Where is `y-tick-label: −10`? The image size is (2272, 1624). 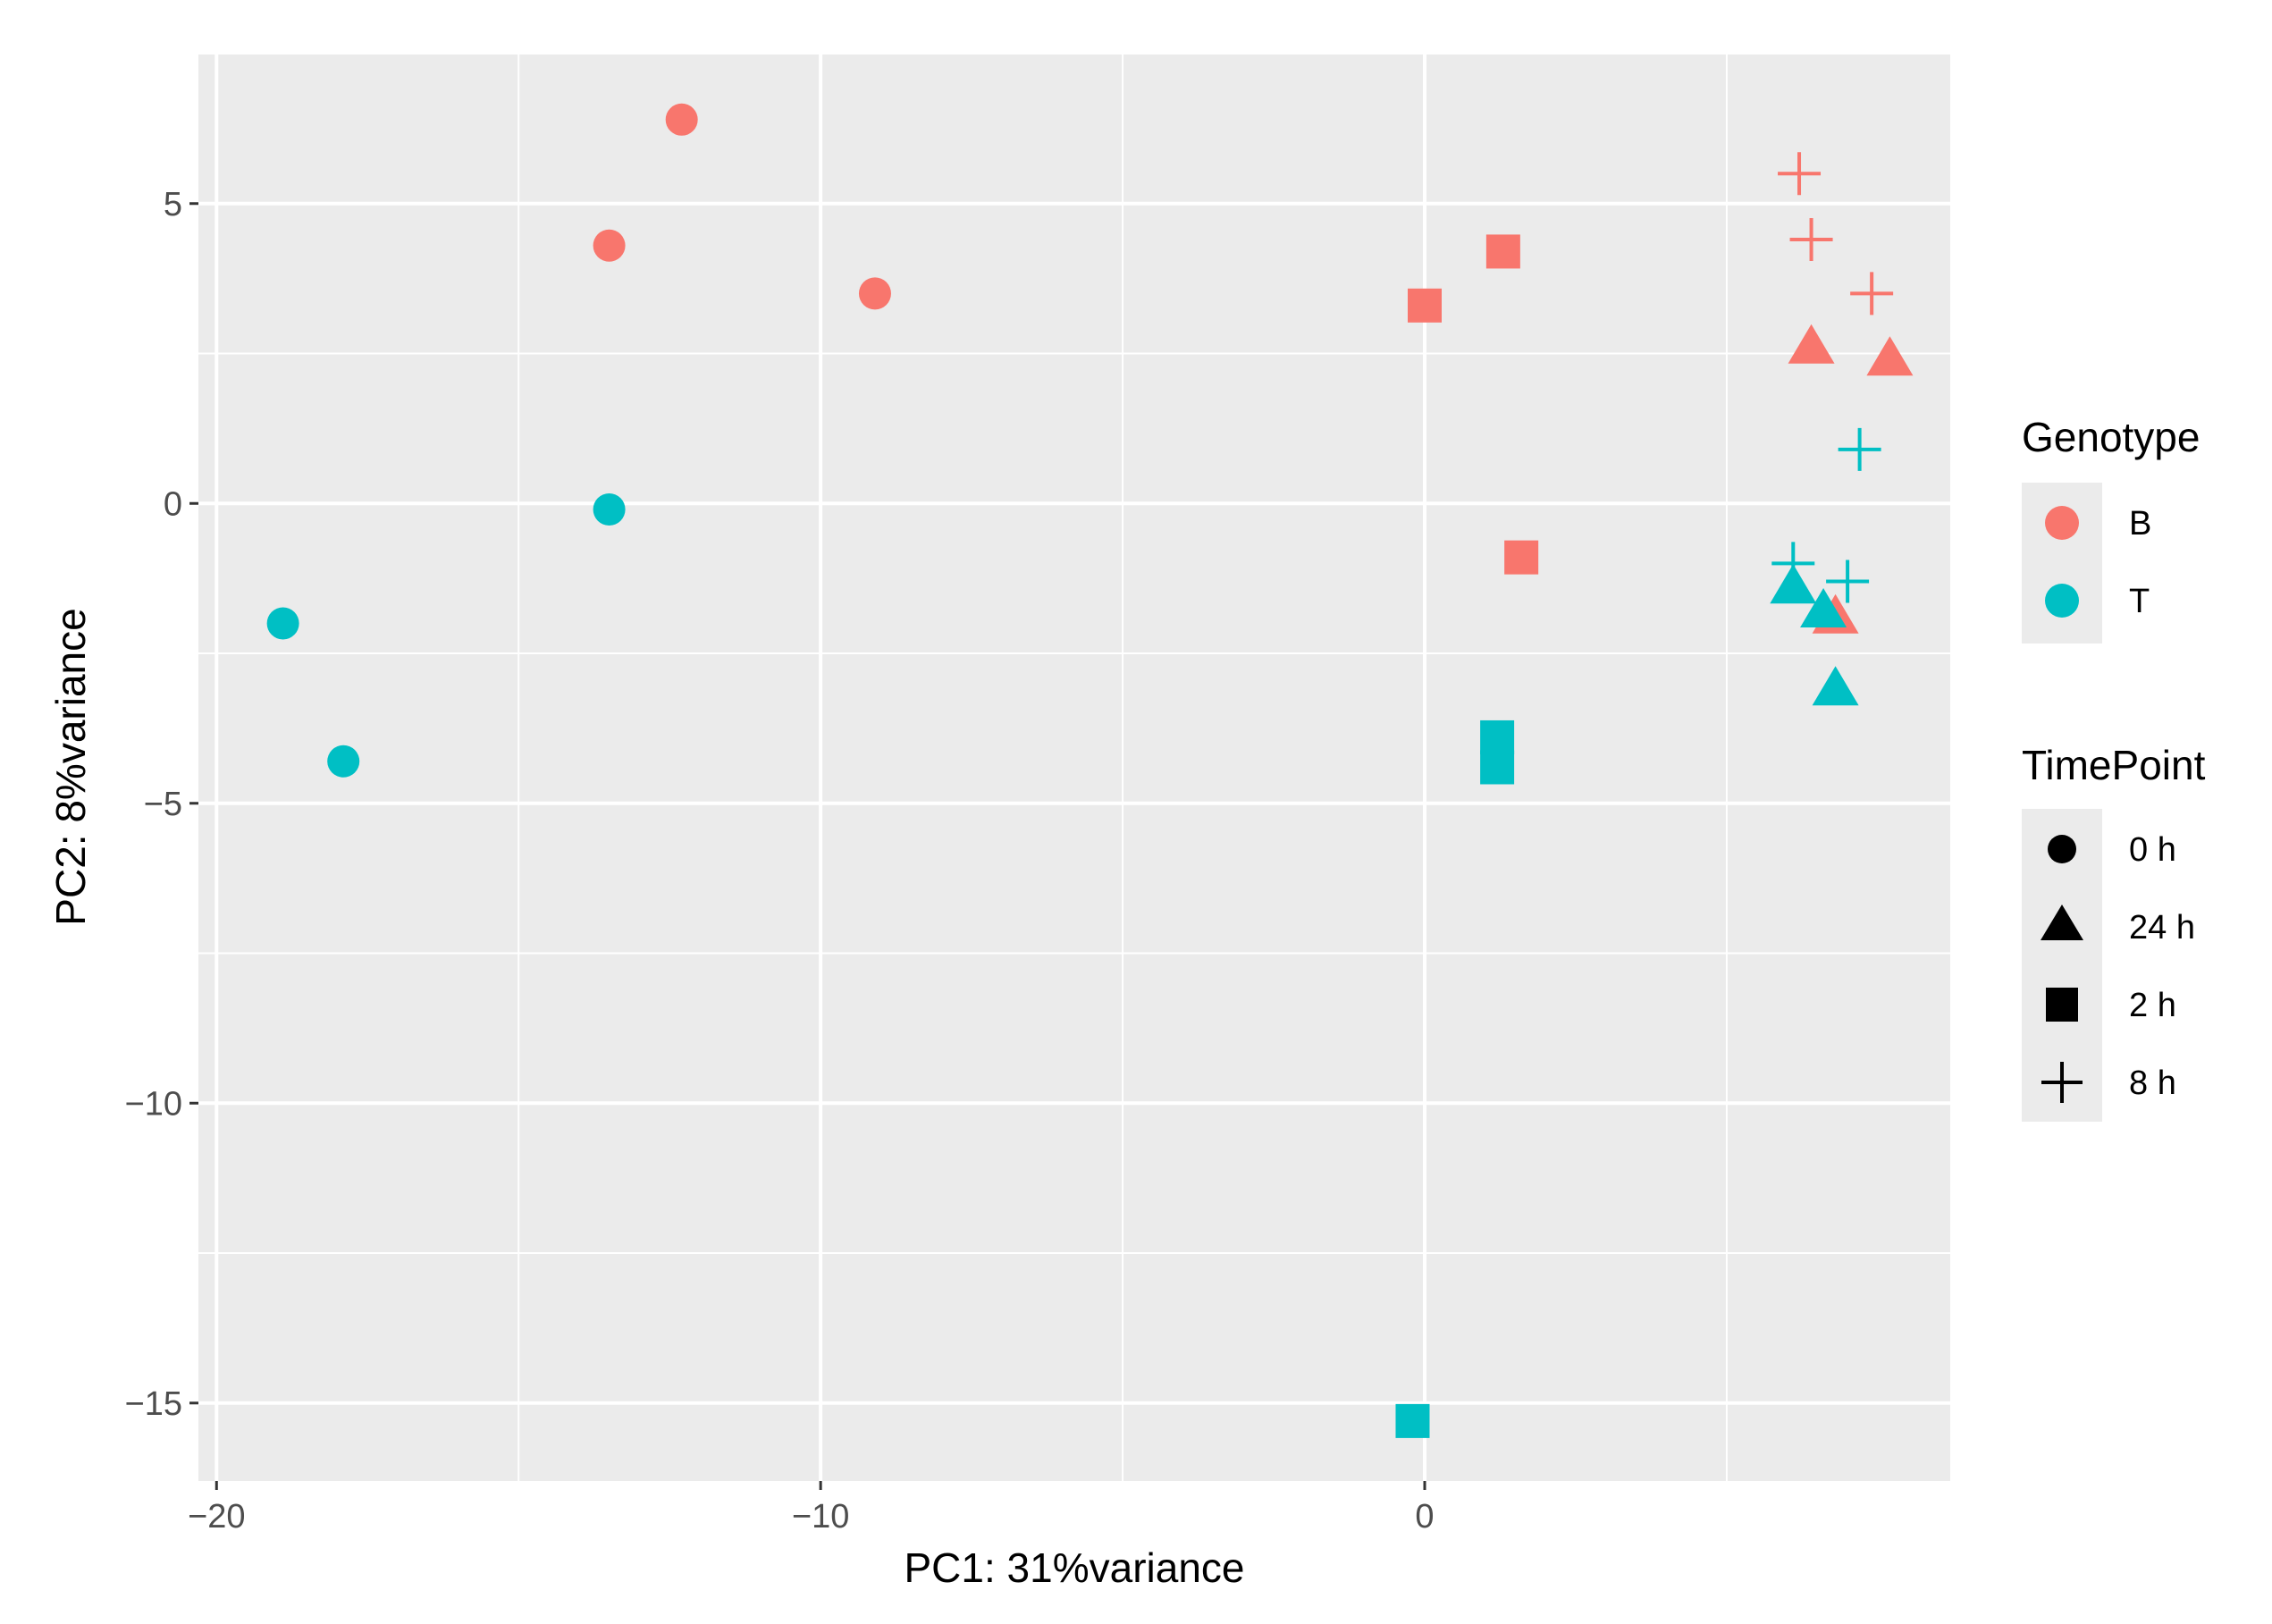 y-tick-label: −10 is located at coordinates (153, 1104).